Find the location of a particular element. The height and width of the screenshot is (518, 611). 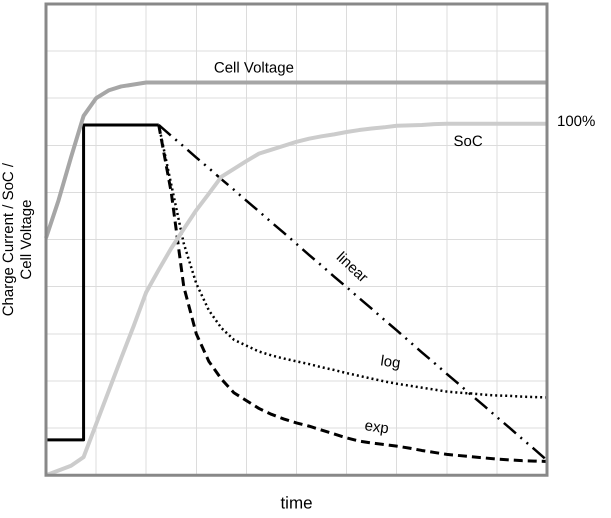

series-label: Cell Voltage is located at coordinates (254, 68).